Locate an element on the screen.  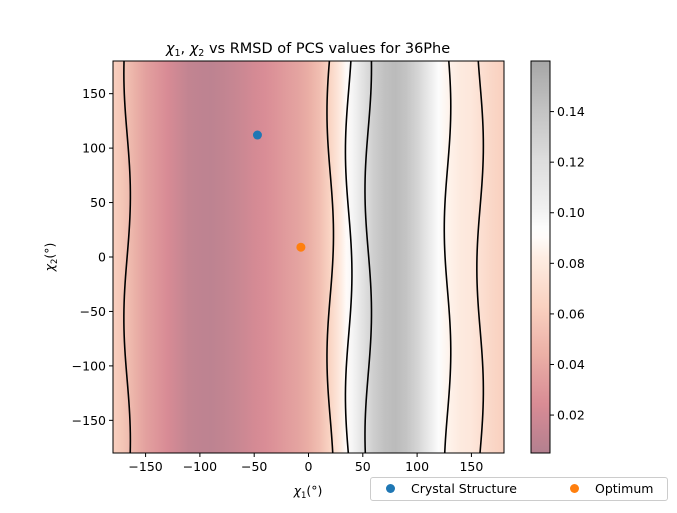
colorbar-tick-label: 0.14 is located at coordinates (571, 111).